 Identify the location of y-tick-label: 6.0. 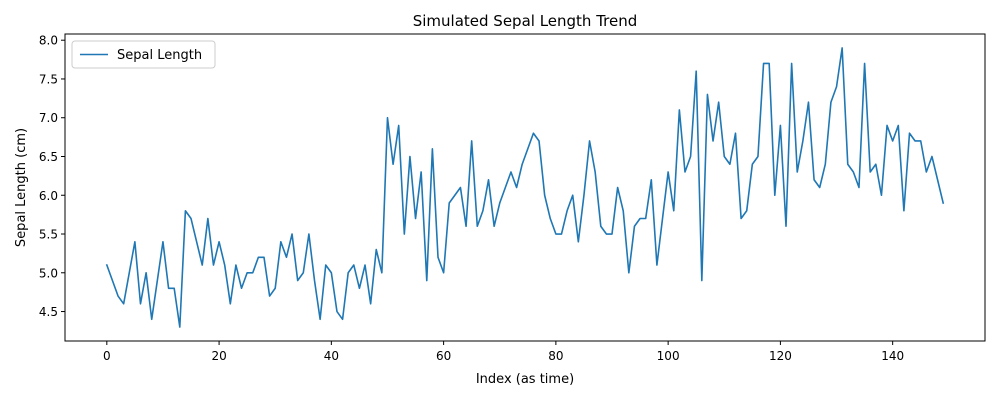
(48, 196).